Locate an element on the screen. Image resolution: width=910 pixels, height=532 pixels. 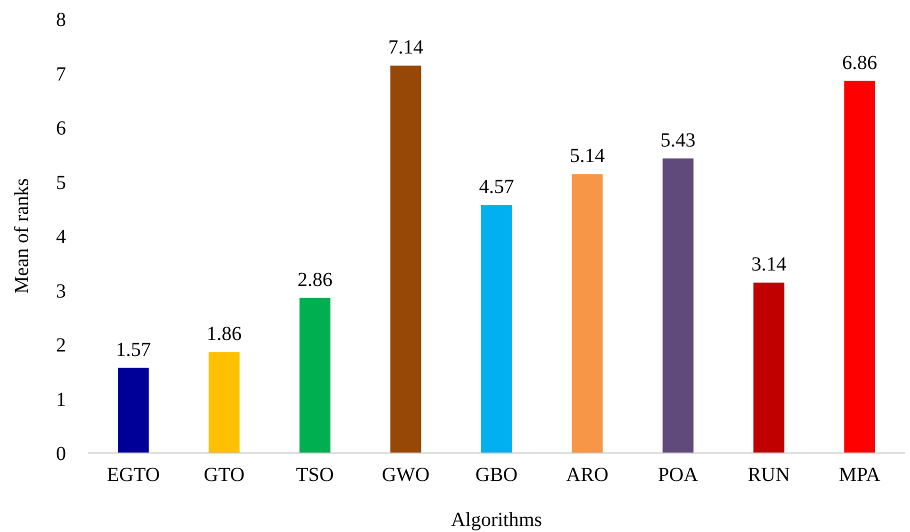
y-tick-label: 7 is located at coordinates (61, 74).